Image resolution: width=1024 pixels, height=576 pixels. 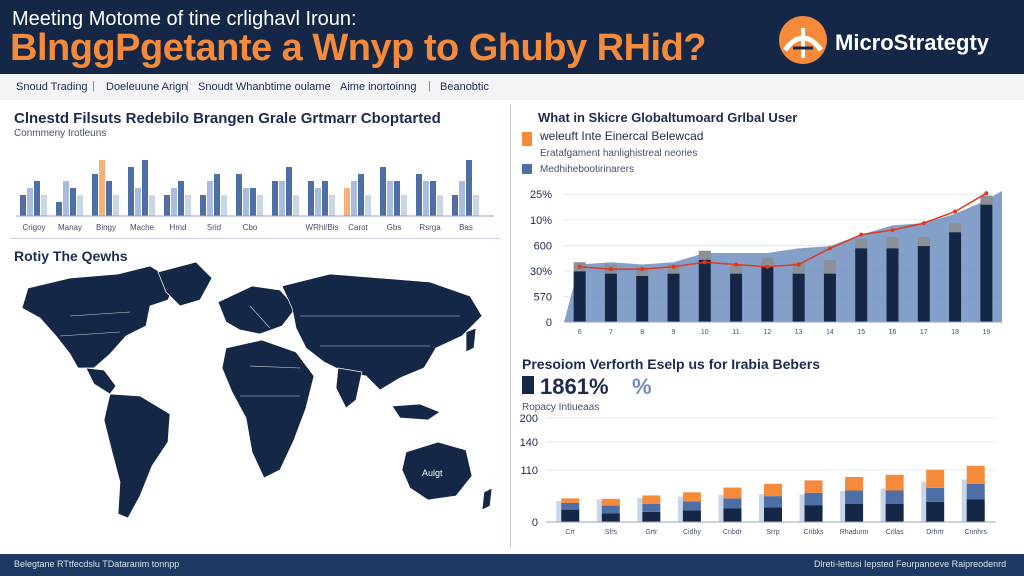 I want to click on x-tick-label: Rhadurm, so click(x=854, y=532).